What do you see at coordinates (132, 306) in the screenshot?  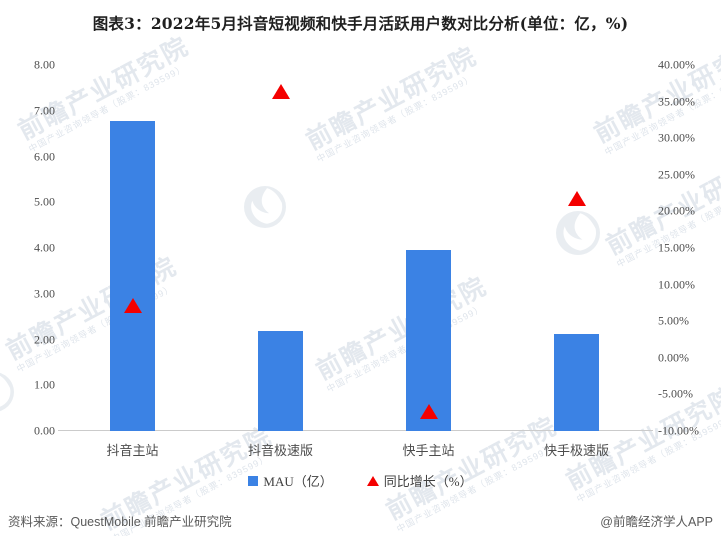 I see `growth-marker-抖音主站` at bounding box center [132, 306].